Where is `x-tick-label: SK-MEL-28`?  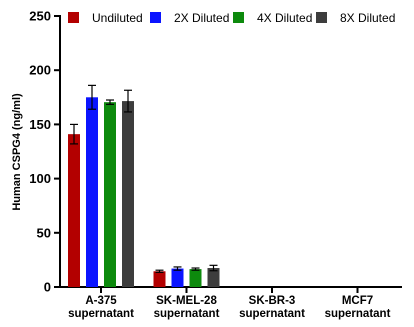
x-tick-label: SK-MEL-28 is located at coordinates (186, 301).